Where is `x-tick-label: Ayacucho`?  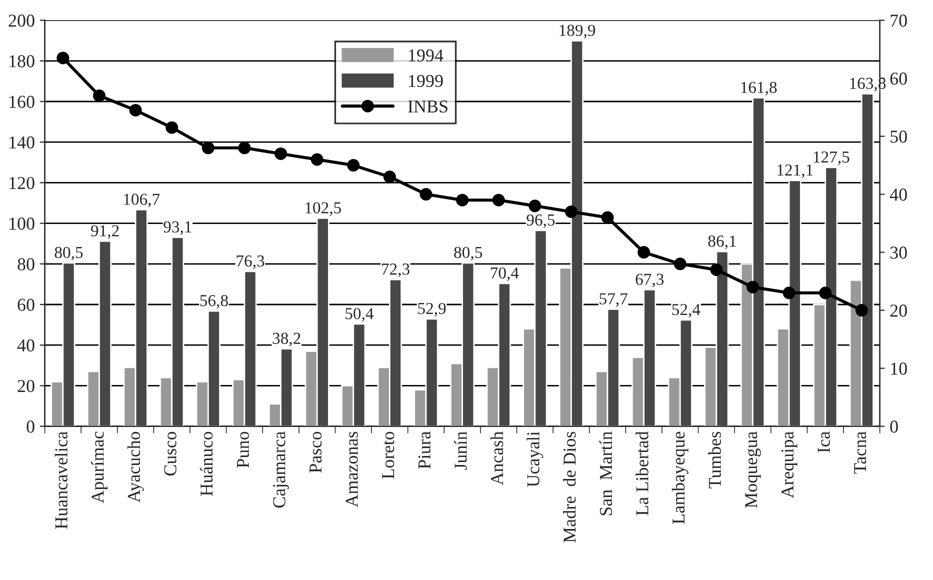
x-tick-label: Ayacucho is located at coordinates (135, 467).